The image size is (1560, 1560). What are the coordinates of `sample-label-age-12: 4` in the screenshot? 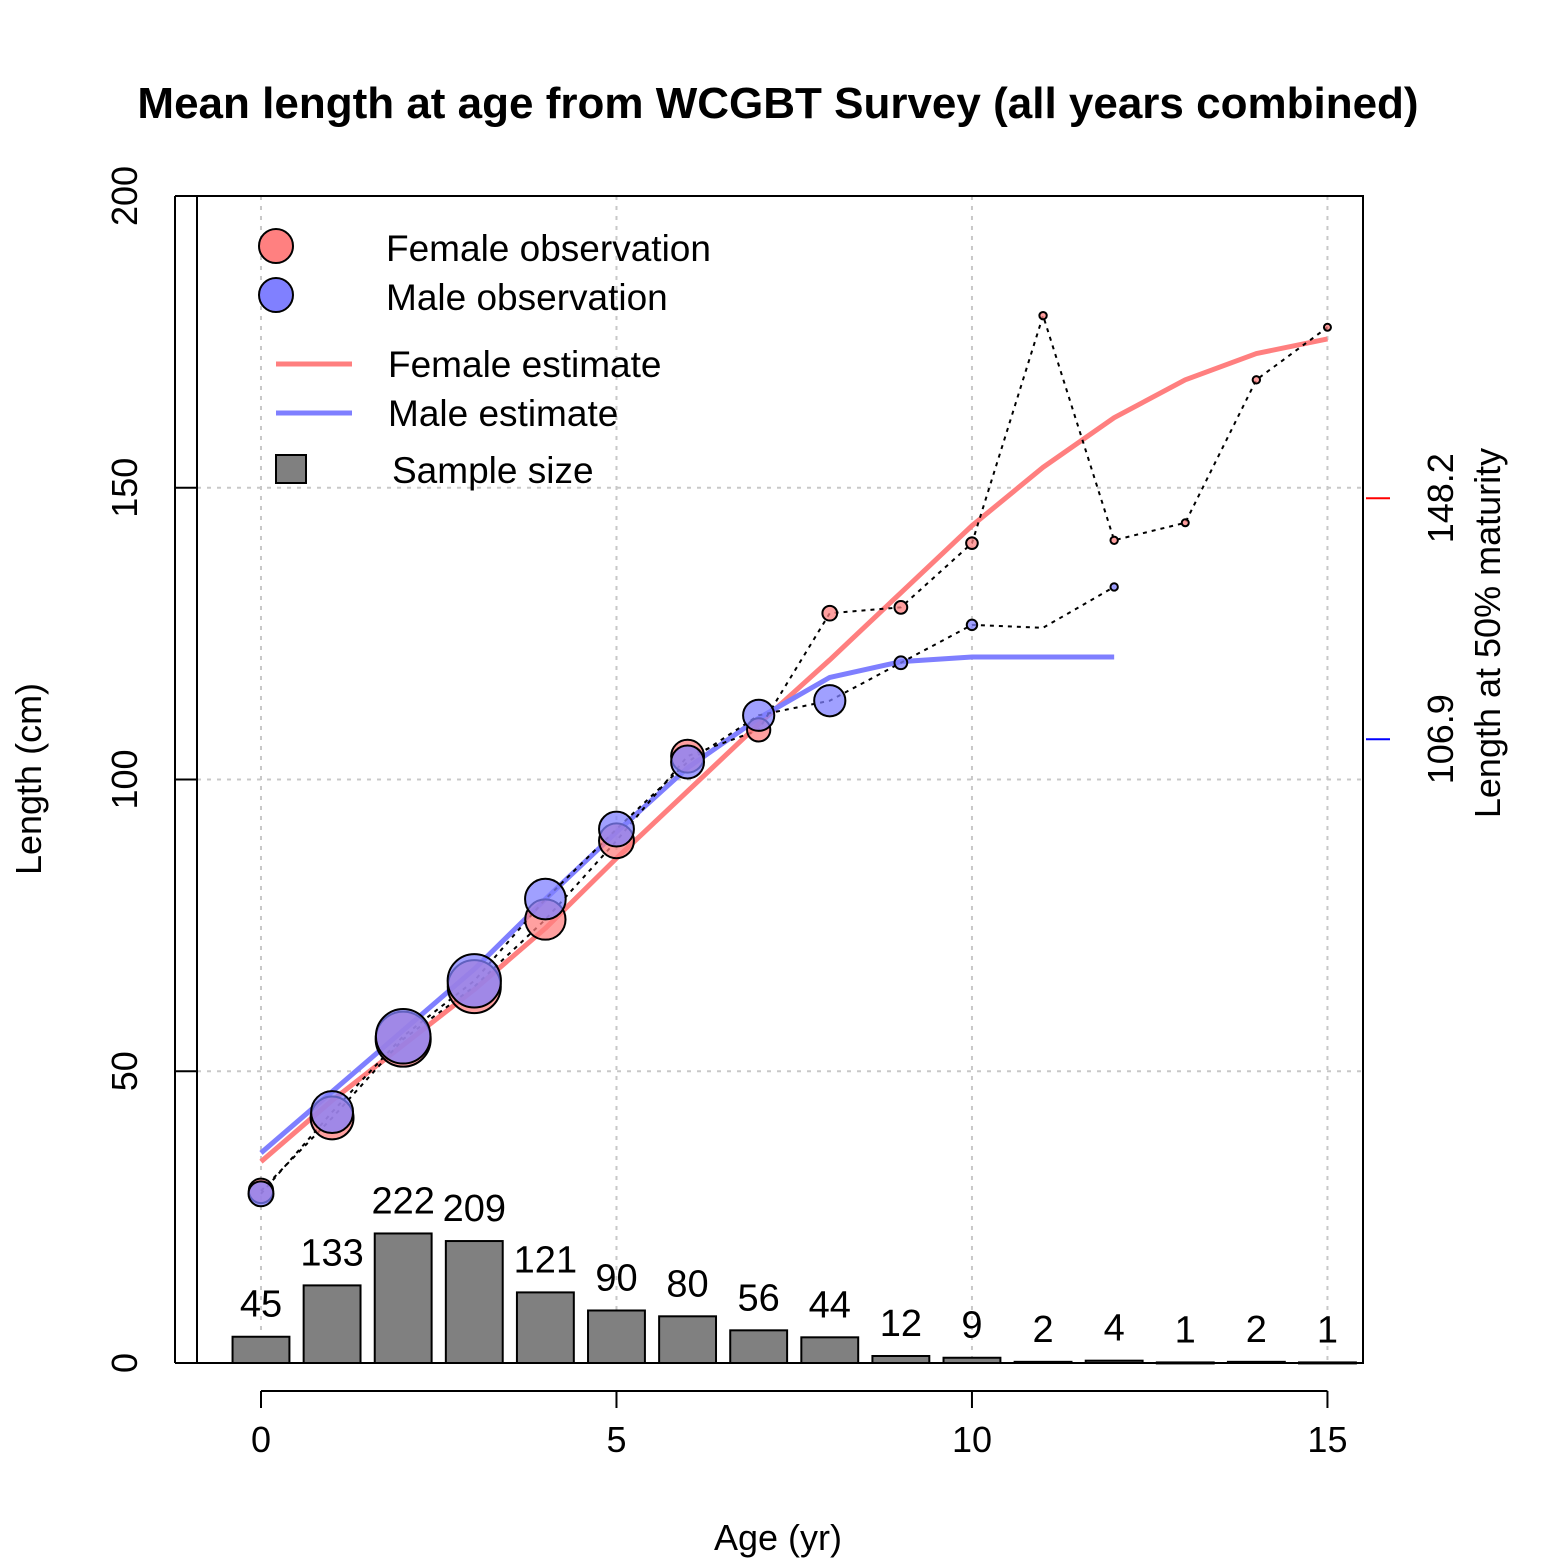 It's located at (1114, 1329).